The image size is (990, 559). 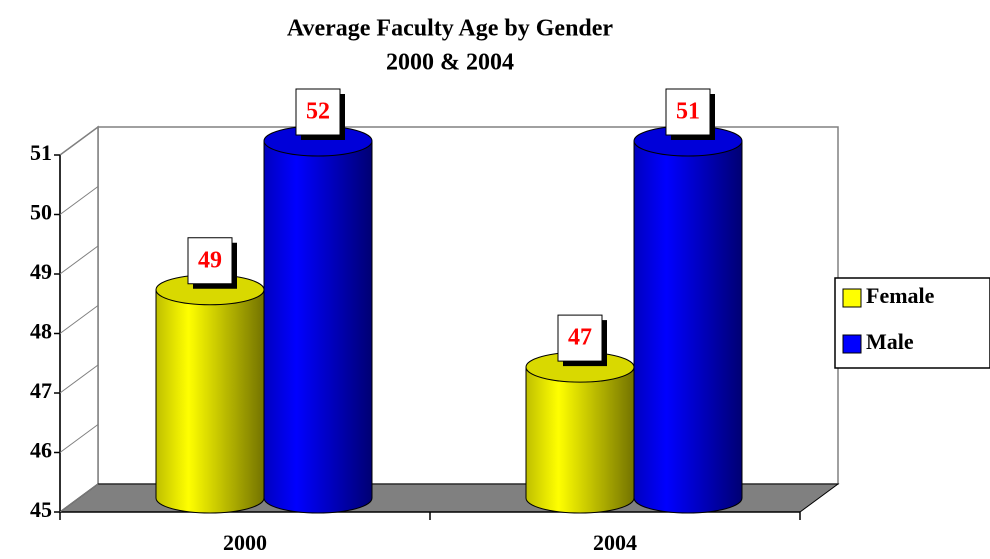 I want to click on chart-title: Average Faculty Age by Gender, so click(x=450, y=29).